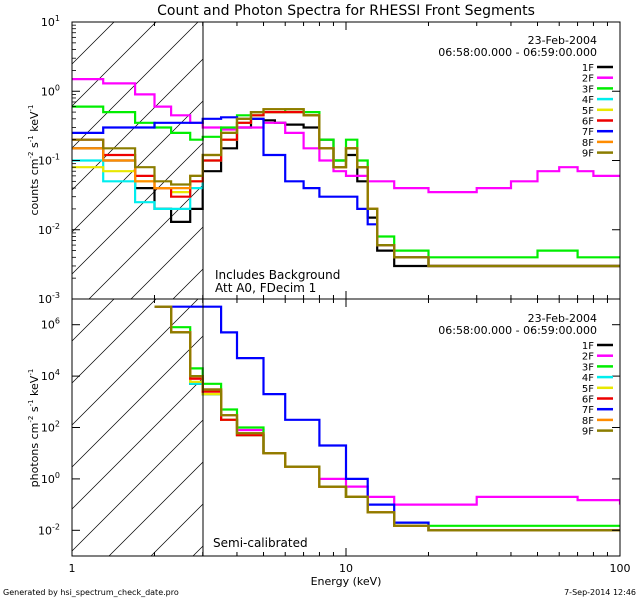 Image resolution: width=640 pixels, height=600 pixels. What do you see at coordinates (34, 387) in the screenshot?
I see `bottom-ylabel-part-4: keV` at bounding box center [34, 387].